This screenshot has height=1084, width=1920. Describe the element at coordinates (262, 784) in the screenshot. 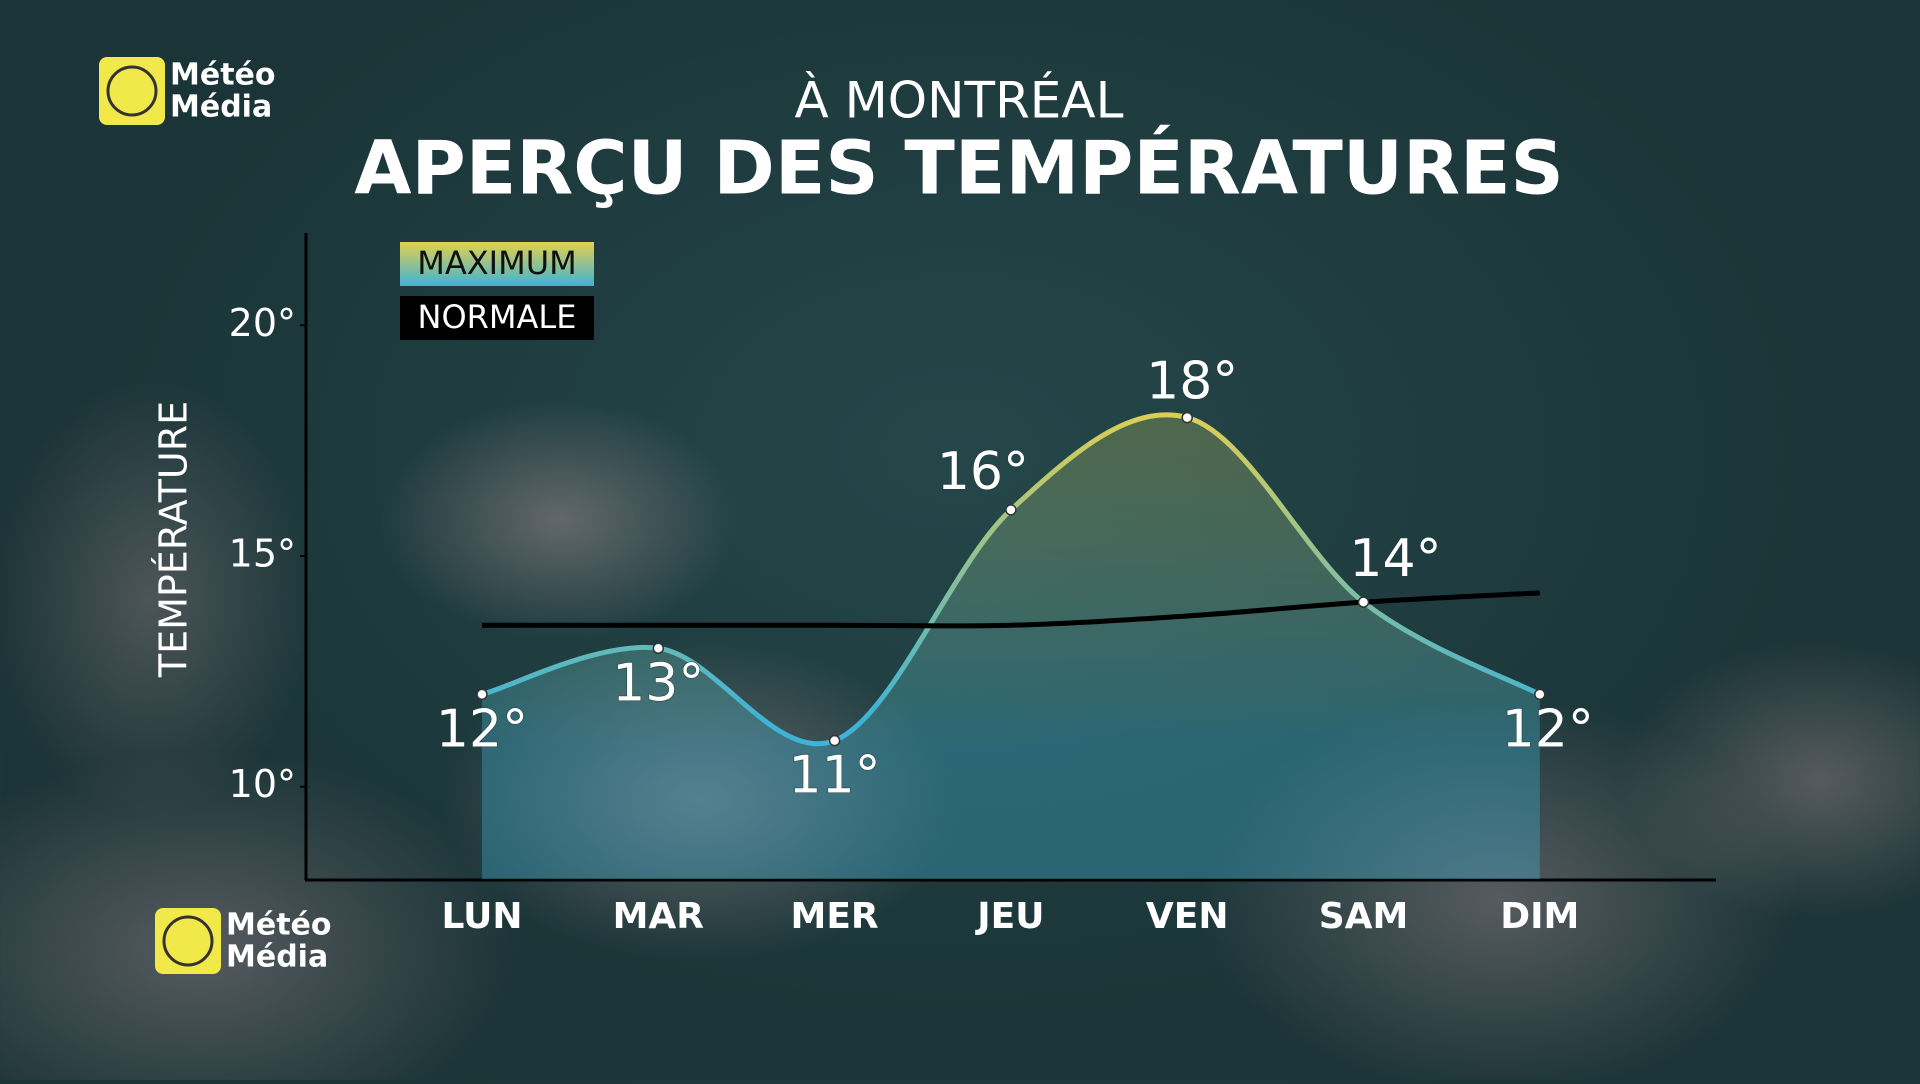

I see `y-tick-label: 10°` at that location.